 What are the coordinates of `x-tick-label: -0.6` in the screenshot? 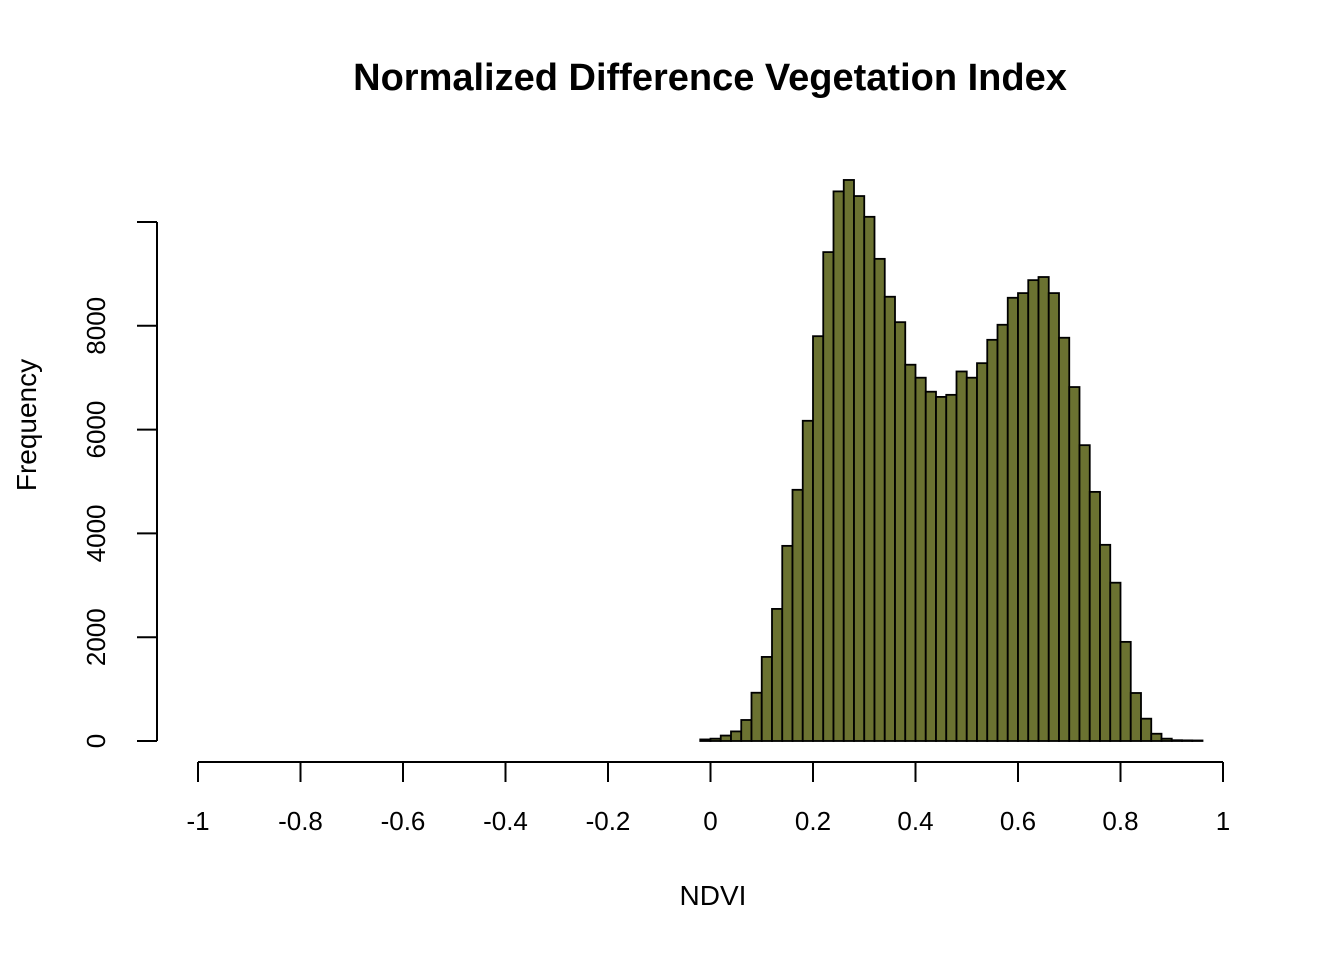 It's located at (403, 821).